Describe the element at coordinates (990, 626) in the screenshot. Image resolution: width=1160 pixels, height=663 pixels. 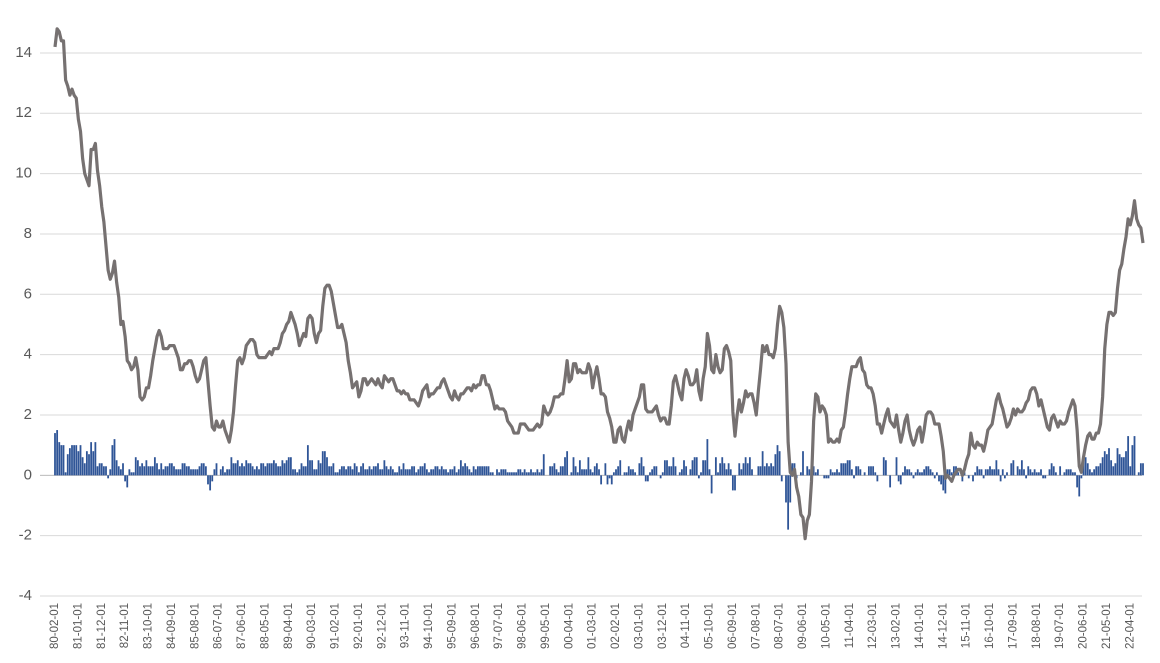
I see `x-tick-label: 16-10-01` at that location.